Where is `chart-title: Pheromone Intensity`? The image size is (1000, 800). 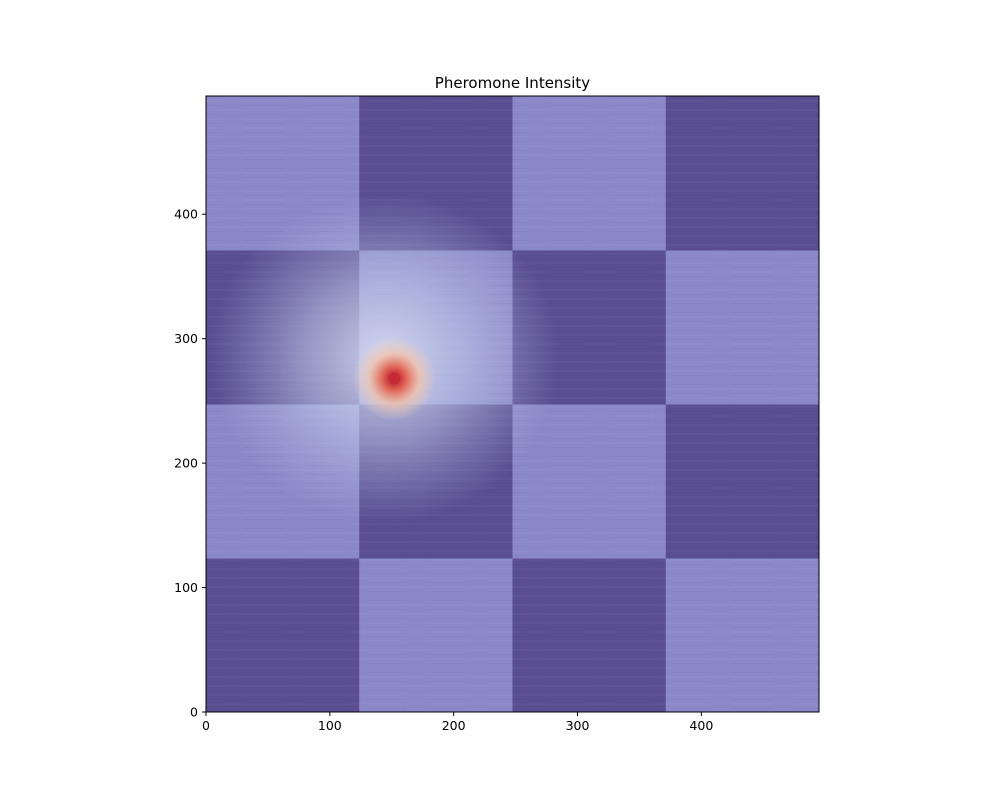 chart-title: Pheromone Intensity is located at coordinates (512, 83).